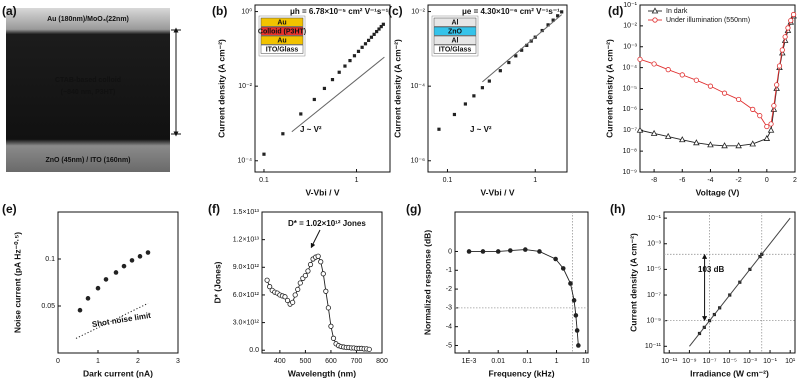  Describe the element at coordinates (630, 5) in the screenshot. I see `y-tick-label: 10⁻¹` at that location.